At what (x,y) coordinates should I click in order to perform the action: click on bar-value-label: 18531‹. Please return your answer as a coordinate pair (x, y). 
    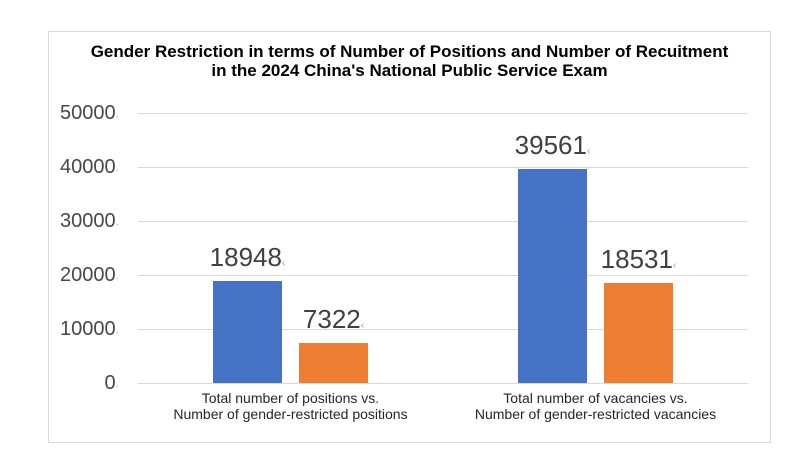
    Looking at the image, I should click on (638, 259).